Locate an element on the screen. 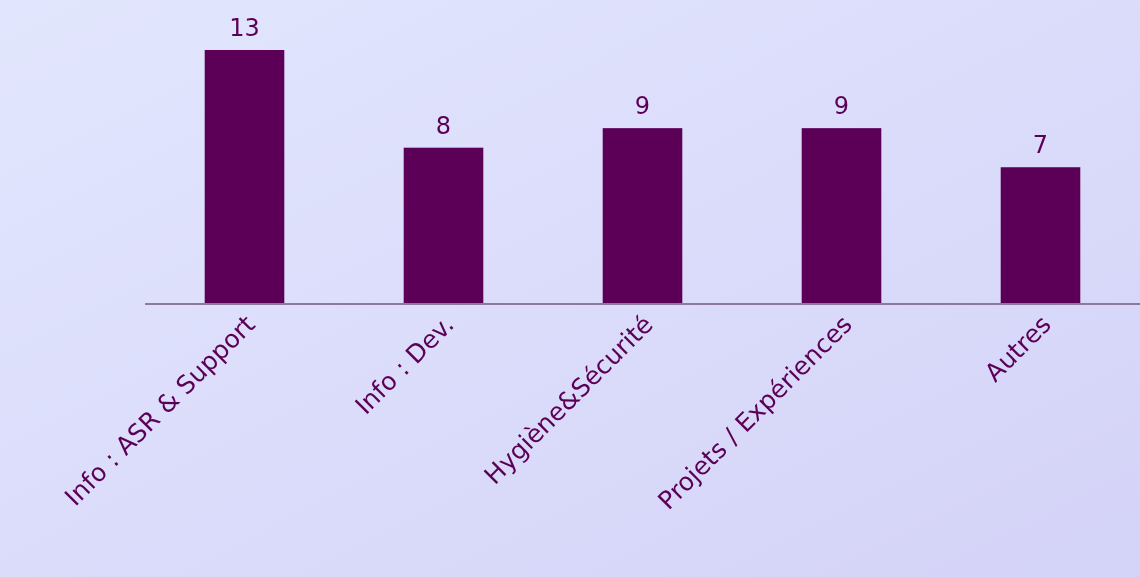 The image size is (1140, 577). data-label: 8 is located at coordinates (443, 125).